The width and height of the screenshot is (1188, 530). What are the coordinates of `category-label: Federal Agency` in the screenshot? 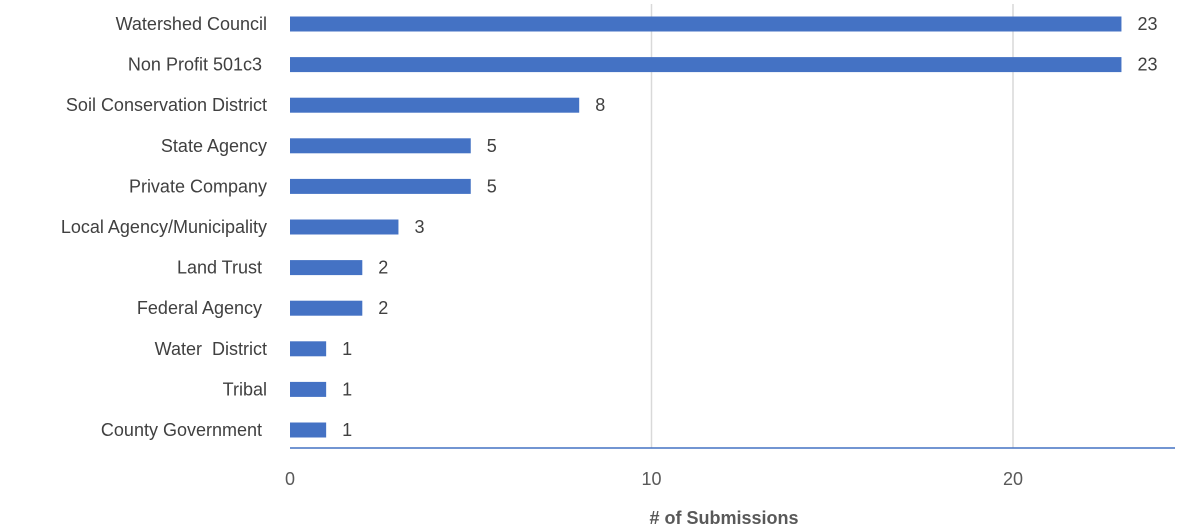 It's located at (202, 308).